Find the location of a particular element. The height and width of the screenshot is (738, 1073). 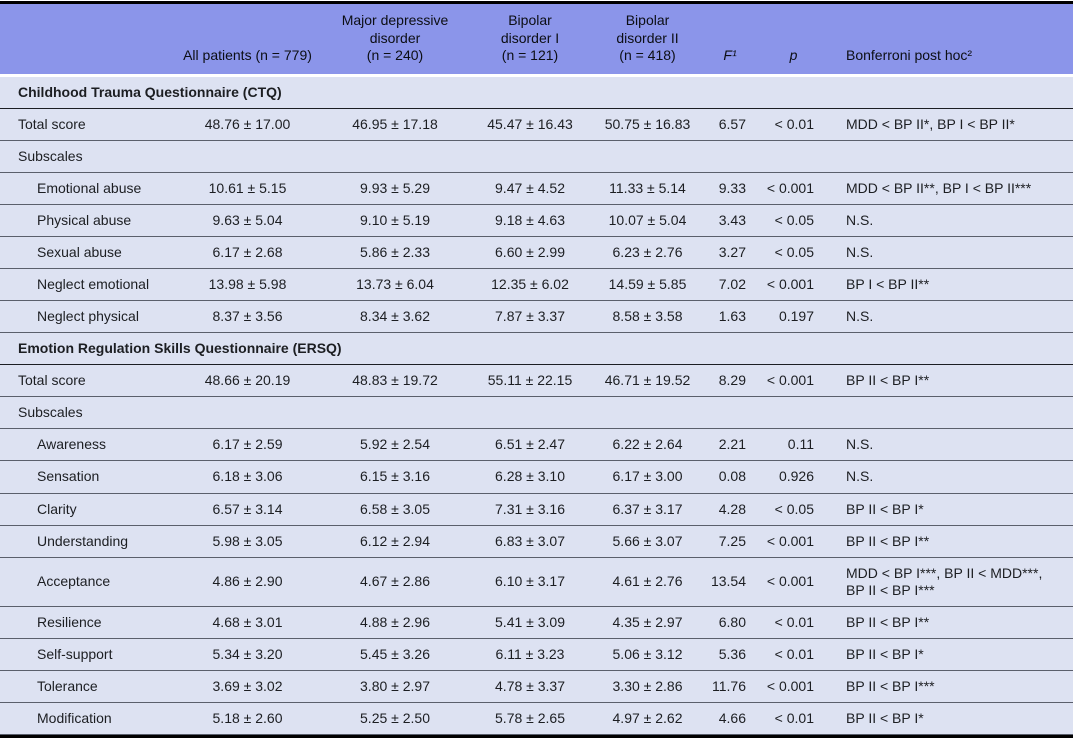

col-header-f-statistic: F¹ is located at coordinates (730, 40).